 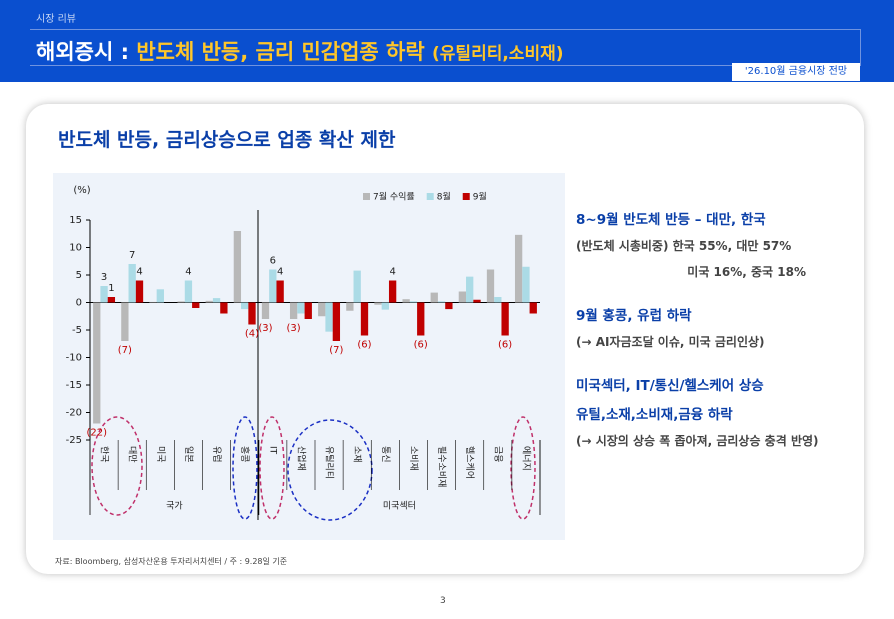 I want to click on data-label: (22), so click(x=96, y=433).